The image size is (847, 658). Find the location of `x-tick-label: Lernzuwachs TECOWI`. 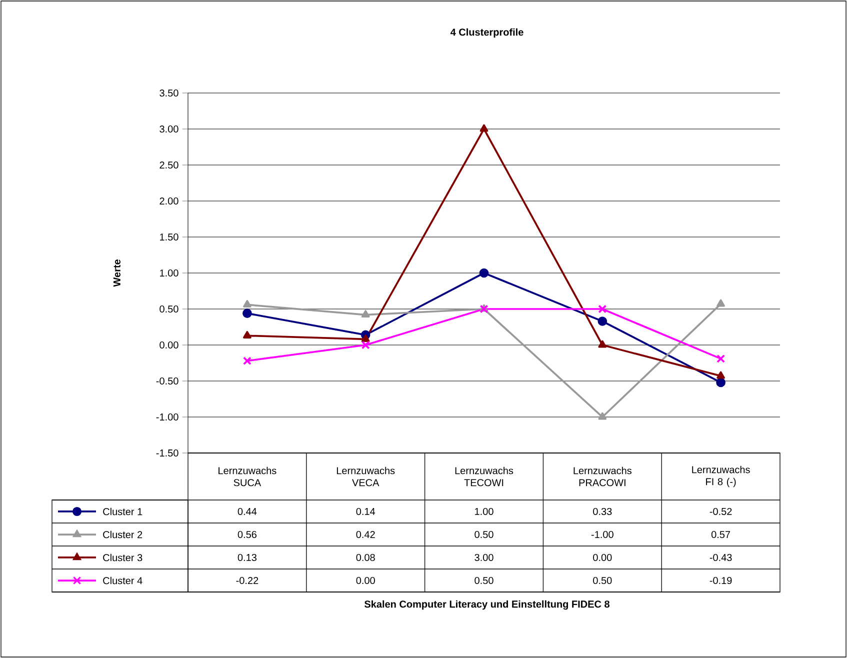

x-tick-label: Lernzuwachs TECOWI is located at coordinates (484, 476).